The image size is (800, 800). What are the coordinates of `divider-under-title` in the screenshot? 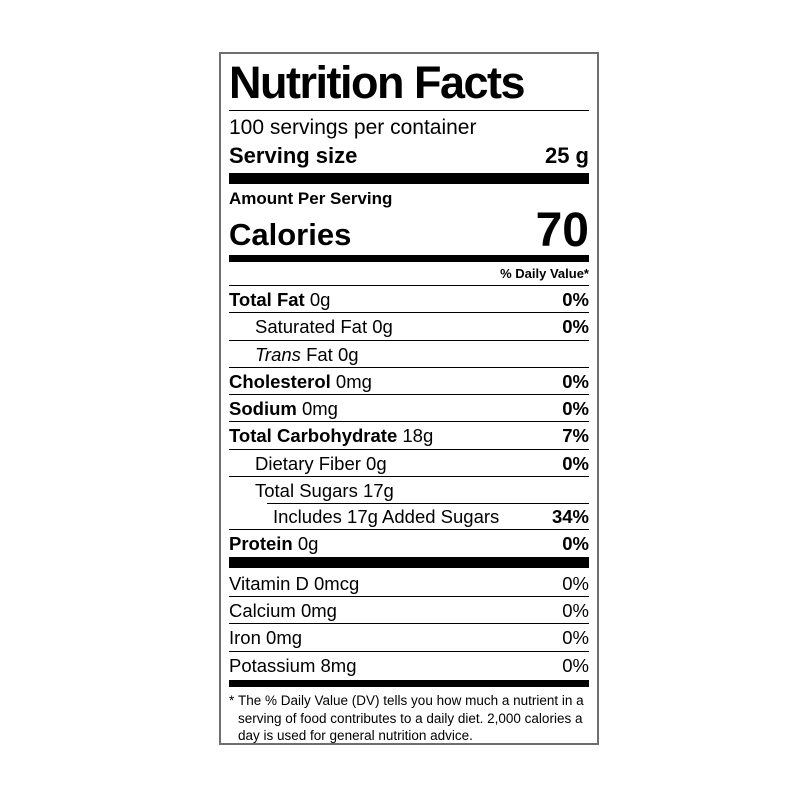 It's located at (409, 110).